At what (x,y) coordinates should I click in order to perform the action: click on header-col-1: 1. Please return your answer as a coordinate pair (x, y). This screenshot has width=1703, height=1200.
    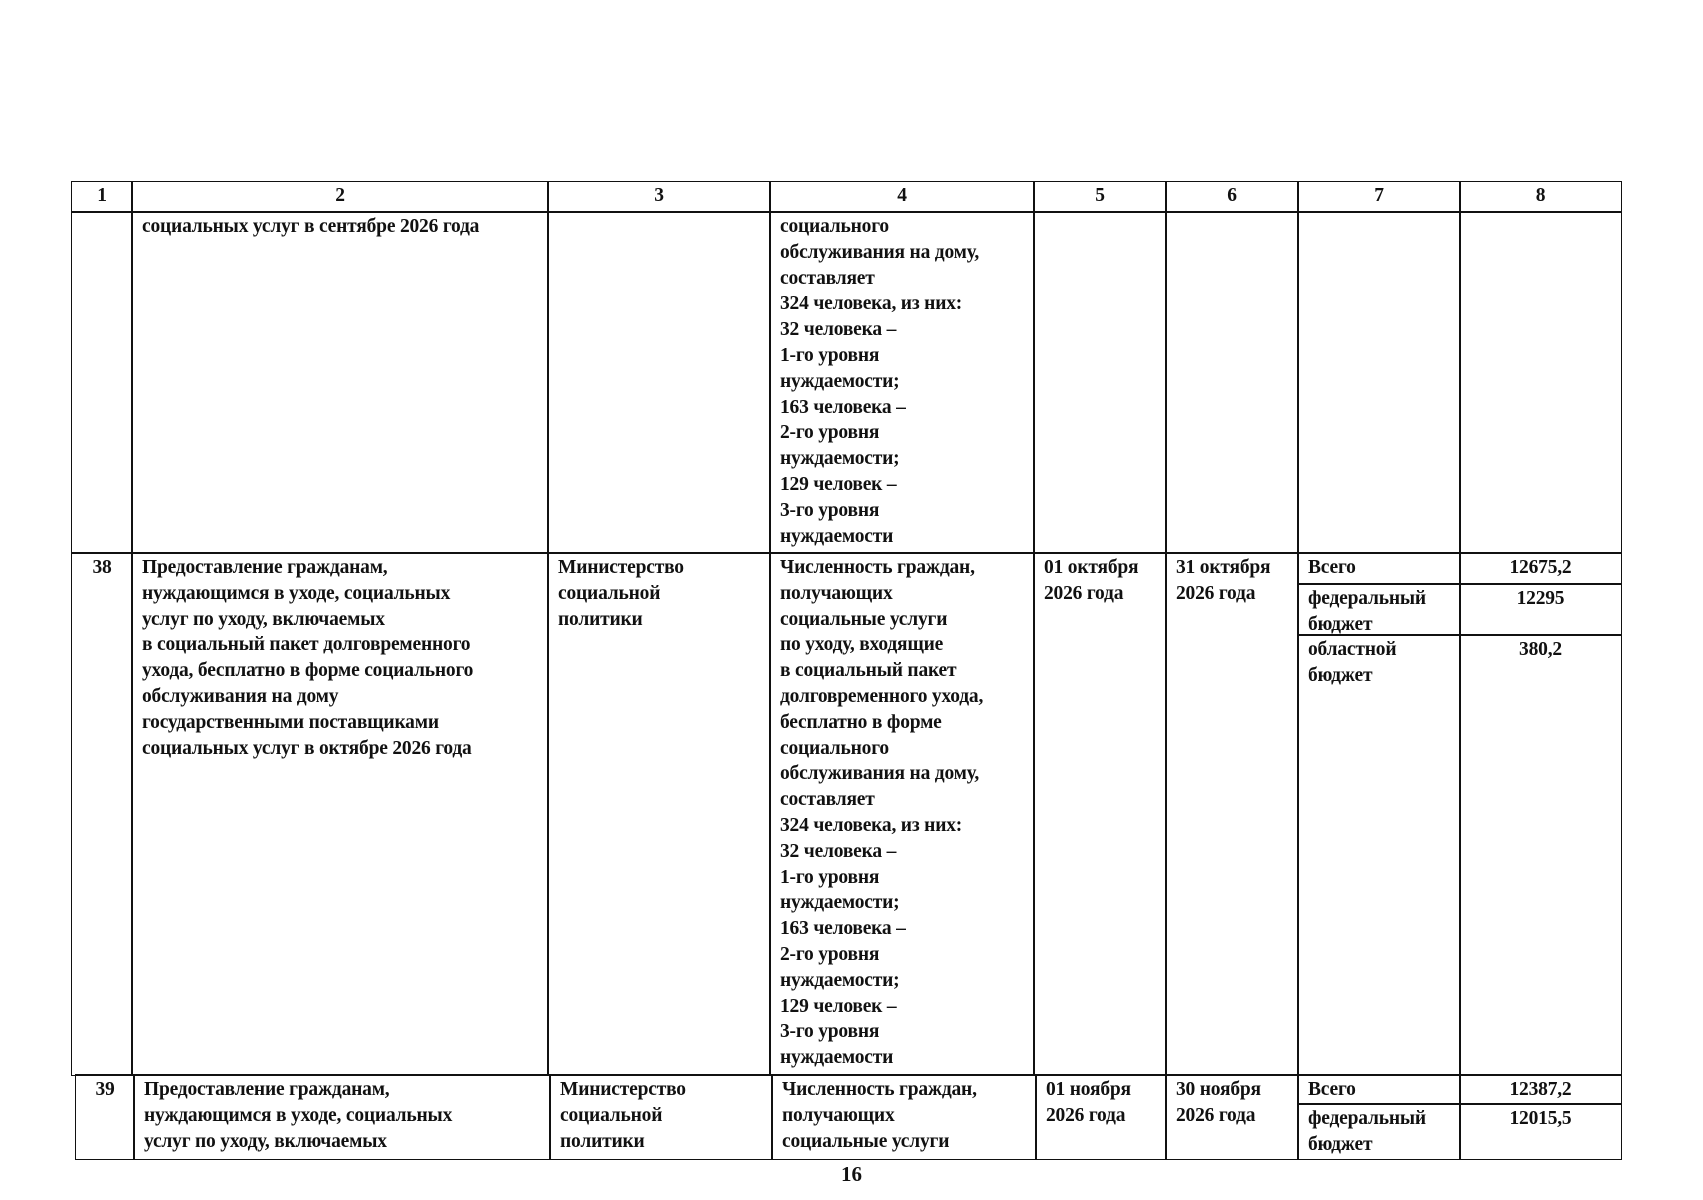
    Looking at the image, I should click on (102, 197).